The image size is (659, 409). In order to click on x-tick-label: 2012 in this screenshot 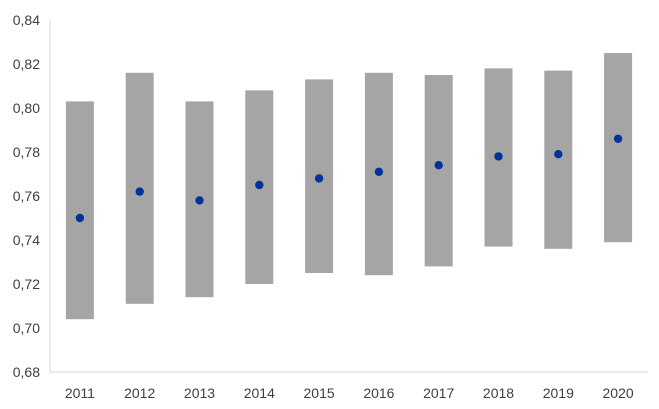, I will do `click(139, 393)`.